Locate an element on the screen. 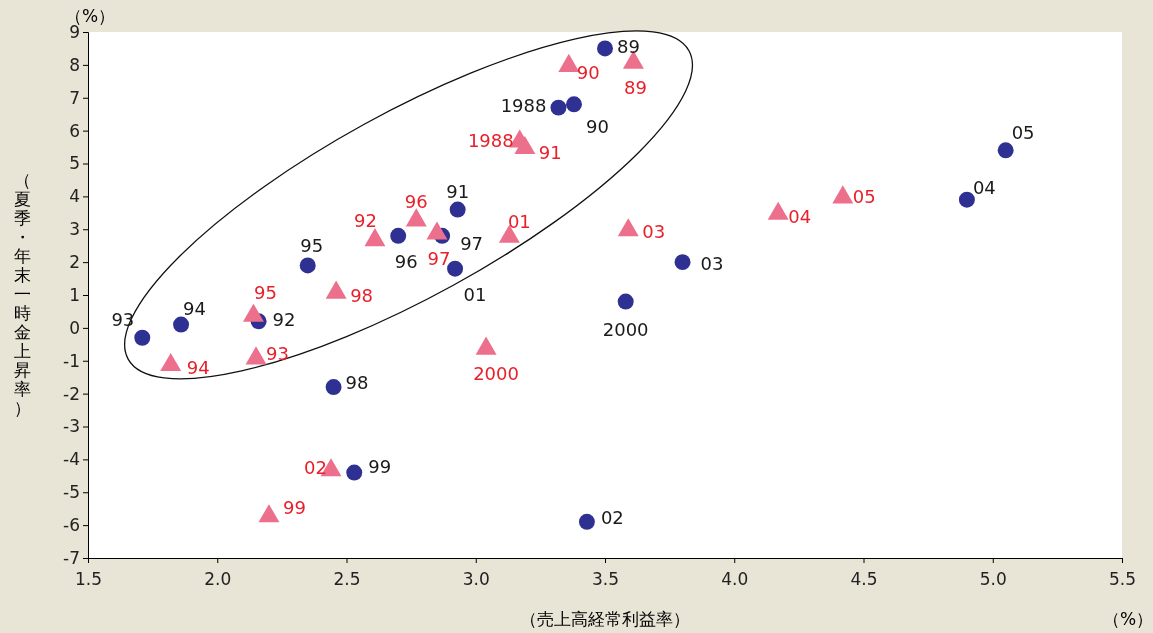  y-tick-label: -4 is located at coordinates (71, 459).